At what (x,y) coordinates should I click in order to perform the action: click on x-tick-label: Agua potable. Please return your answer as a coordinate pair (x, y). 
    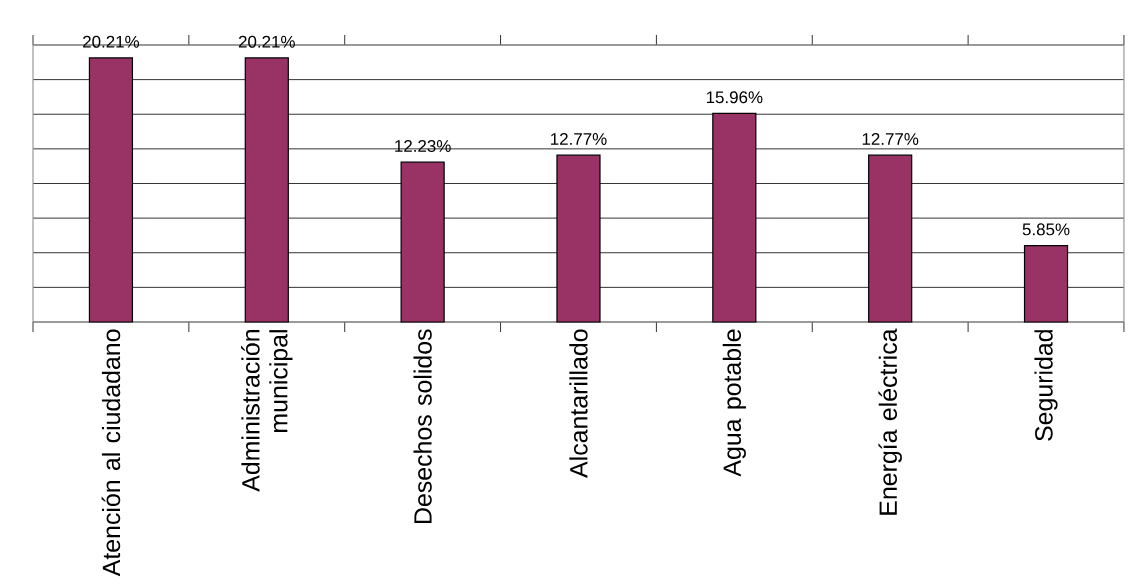
    Looking at the image, I should click on (734, 403).